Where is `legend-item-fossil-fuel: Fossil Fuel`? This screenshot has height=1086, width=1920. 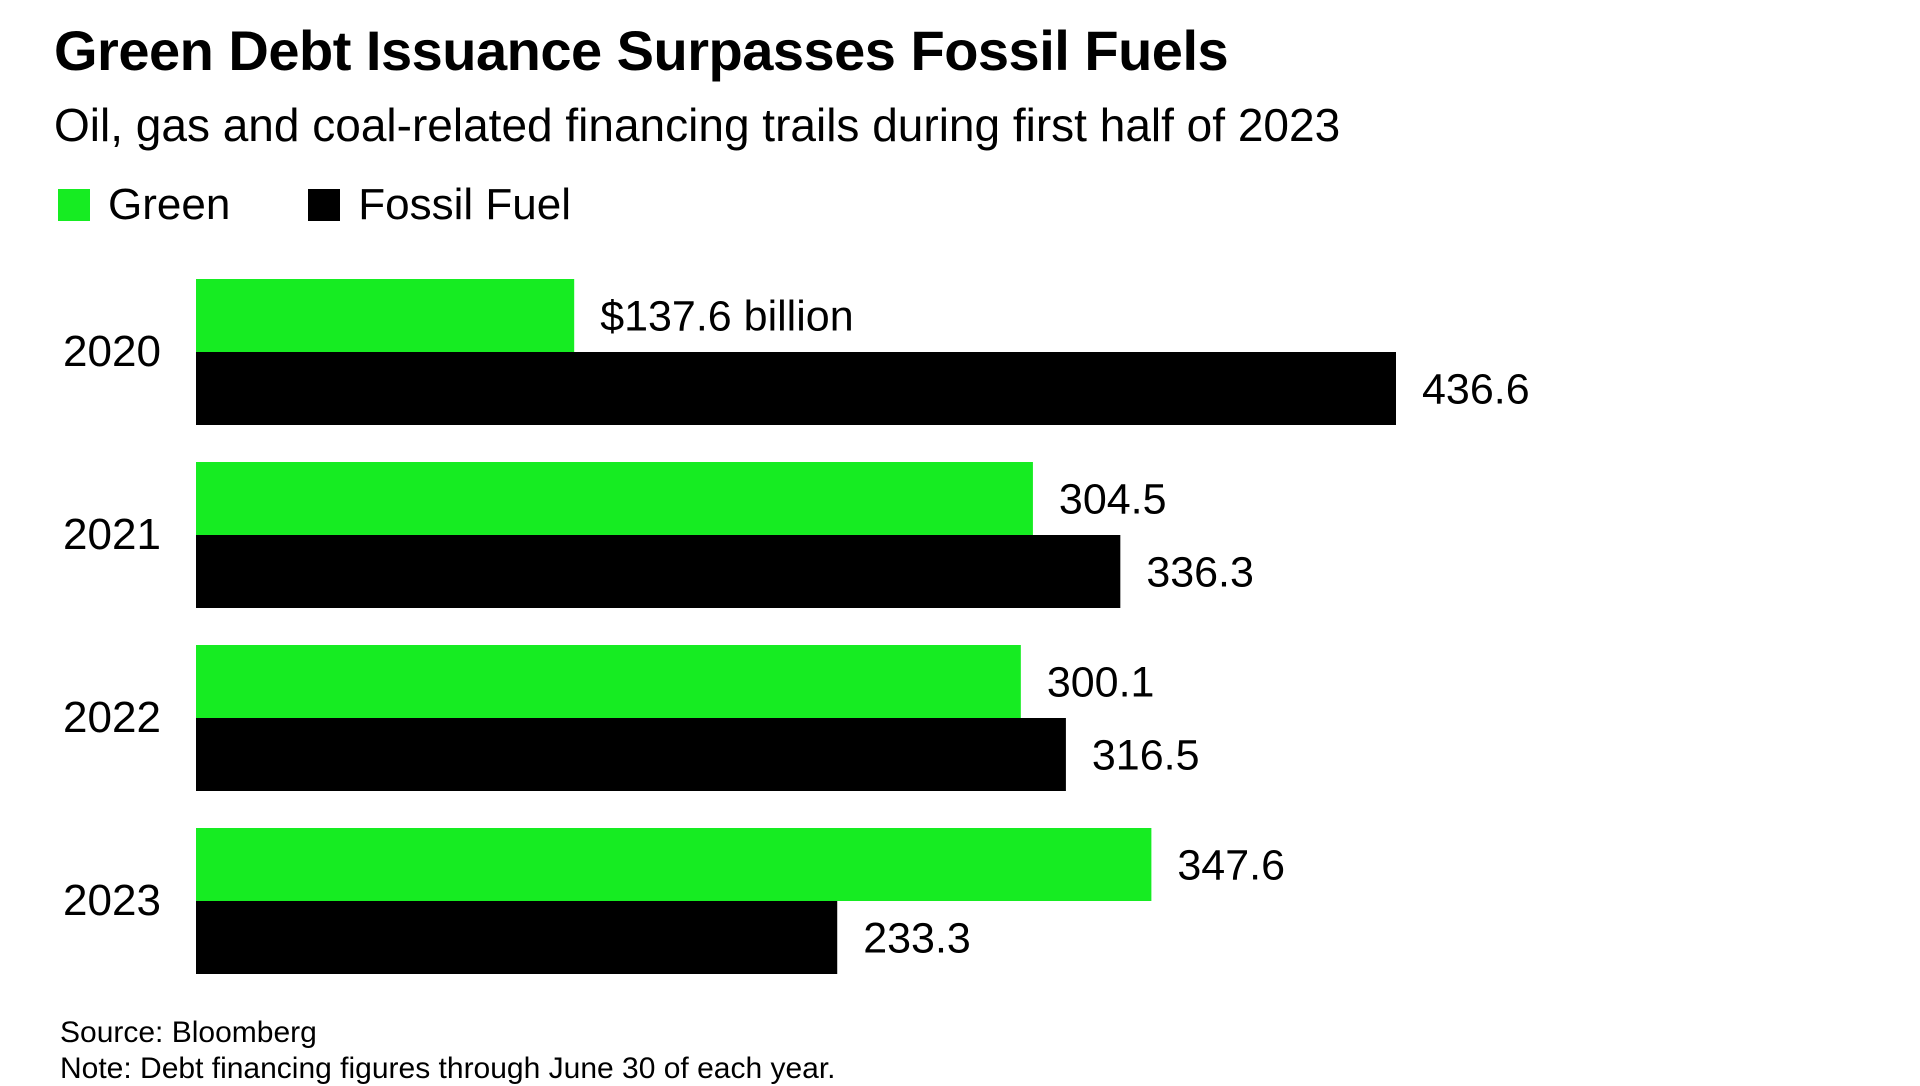
legend-item-fossil-fuel: Fossil Fuel is located at coordinates (439, 205).